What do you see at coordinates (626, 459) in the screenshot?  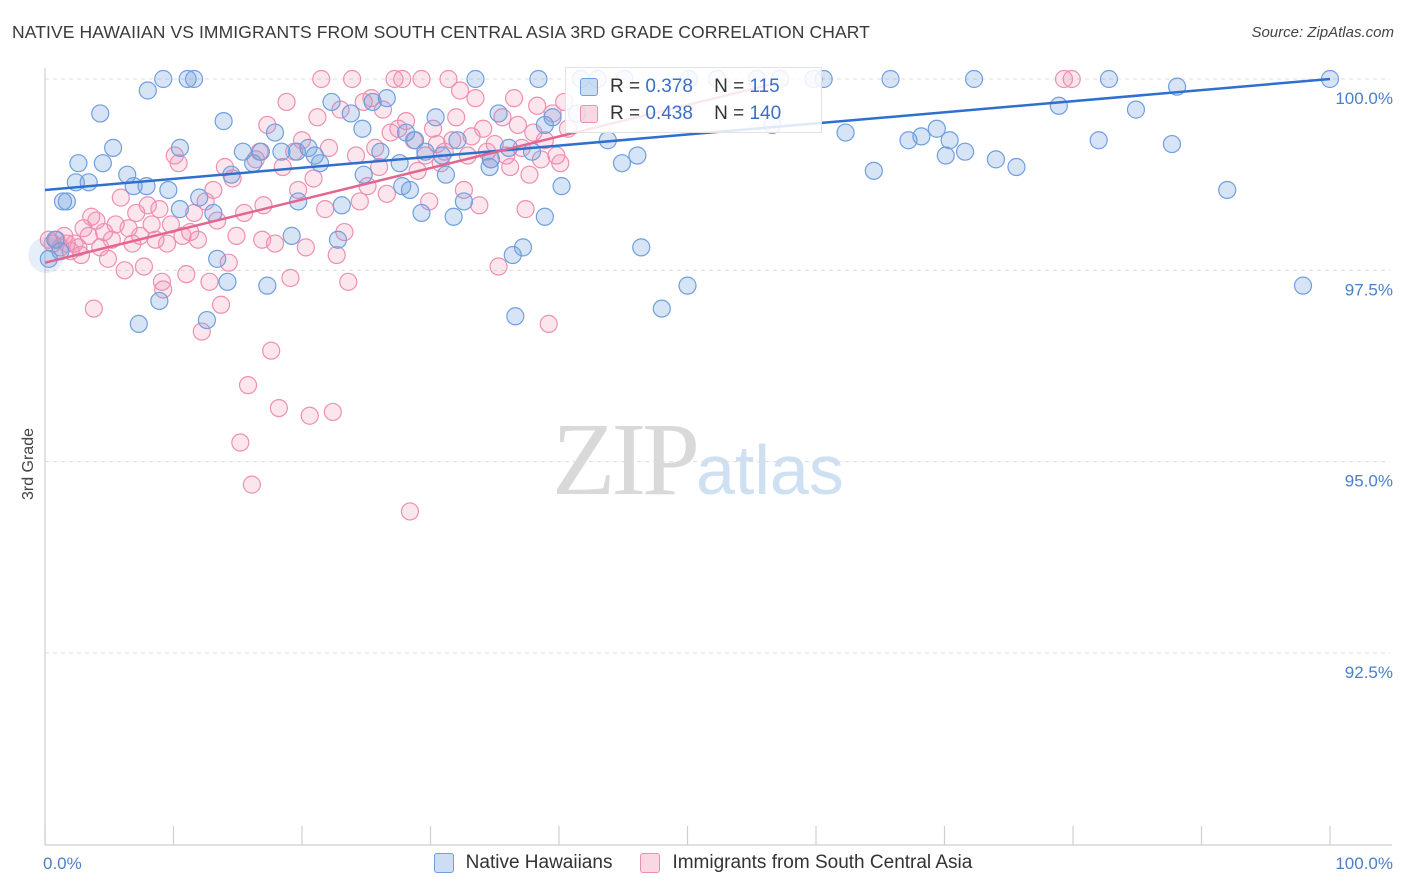 I see `watermark-zip: ZIP` at bounding box center [626, 459].